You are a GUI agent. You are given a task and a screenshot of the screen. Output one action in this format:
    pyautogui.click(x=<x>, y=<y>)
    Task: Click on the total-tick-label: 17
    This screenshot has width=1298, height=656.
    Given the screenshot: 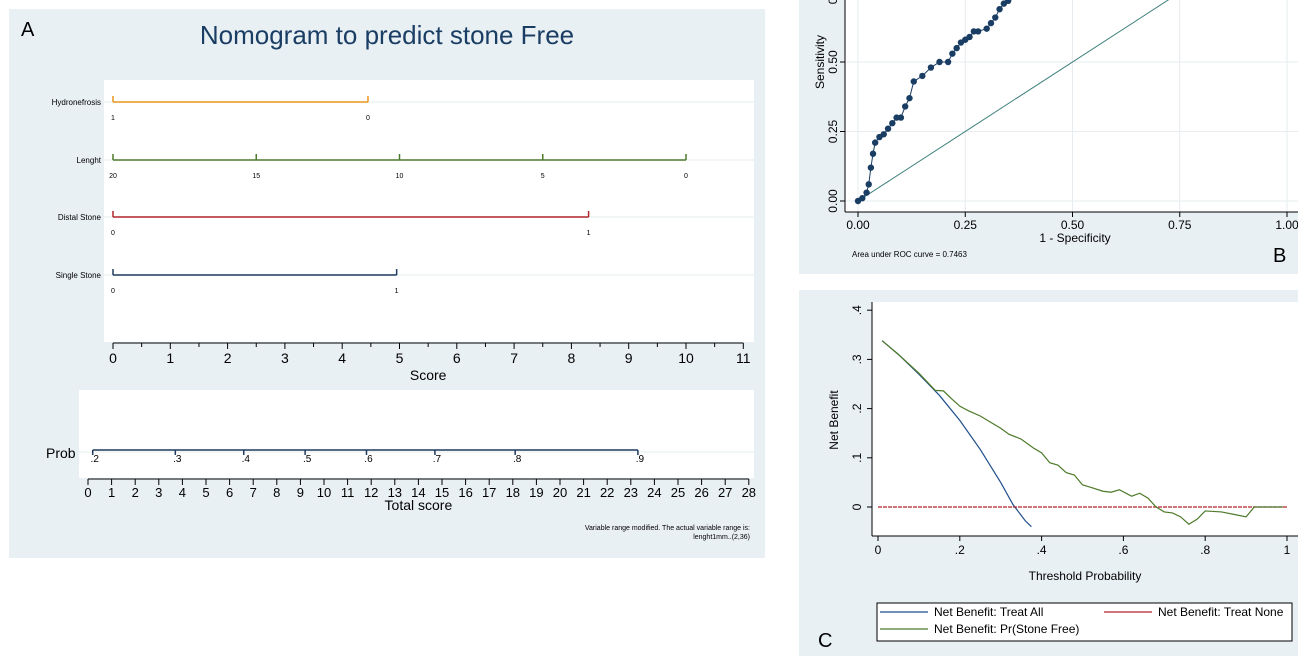 What is the action you would take?
    pyautogui.click(x=489, y=492)
    